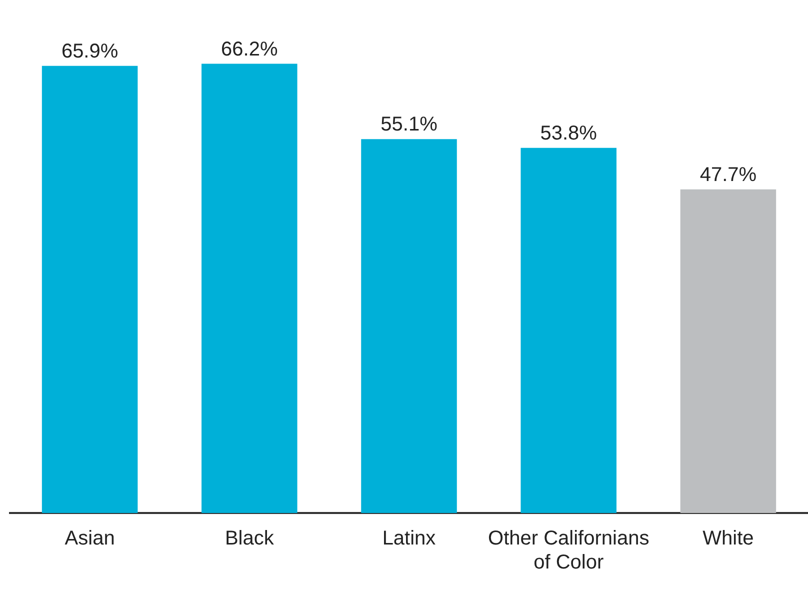  I want to click on data-label: 55.1%, so click(409, 125).